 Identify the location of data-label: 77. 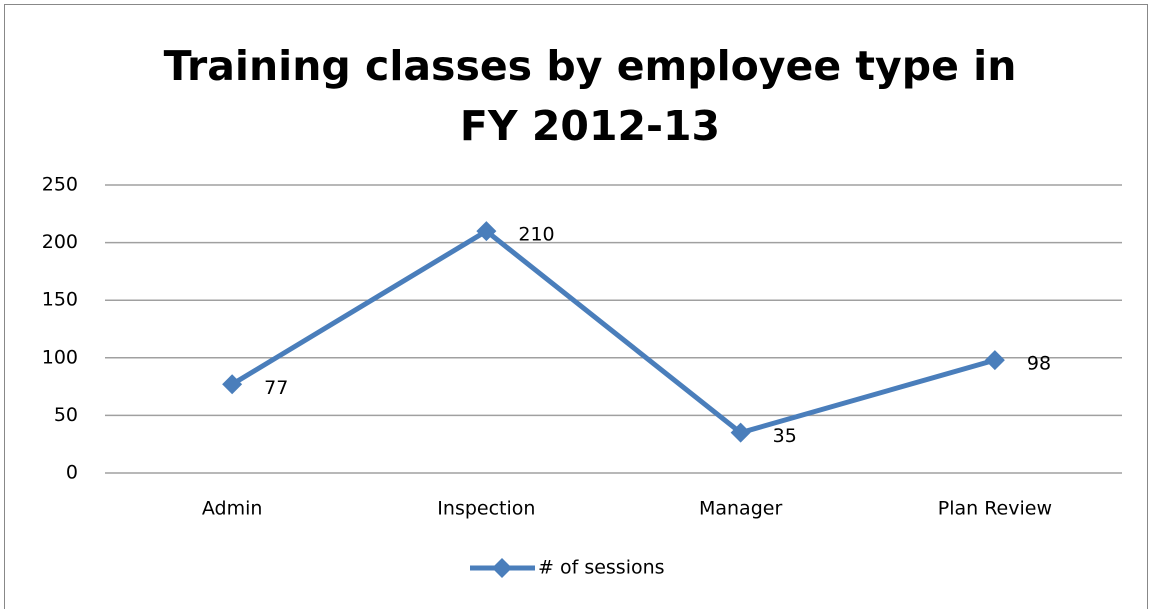
(276, 388).